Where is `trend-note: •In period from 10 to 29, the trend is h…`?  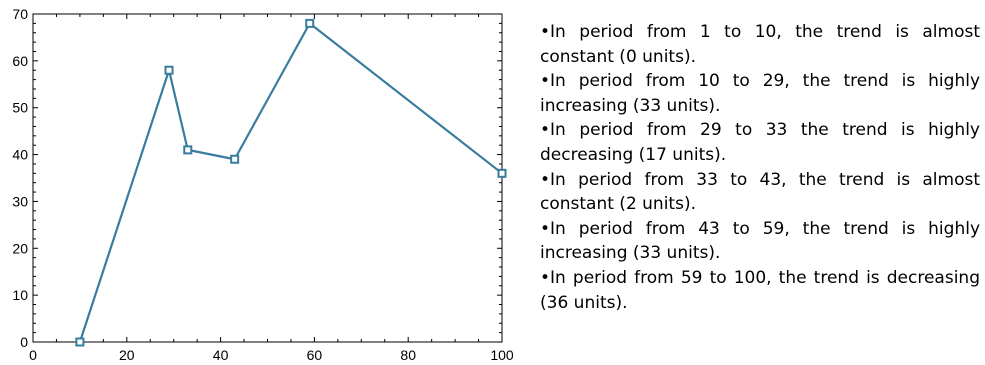
trend-note: •In period from 10 to 29, the trend is h… is located at coordinates (760, 93).